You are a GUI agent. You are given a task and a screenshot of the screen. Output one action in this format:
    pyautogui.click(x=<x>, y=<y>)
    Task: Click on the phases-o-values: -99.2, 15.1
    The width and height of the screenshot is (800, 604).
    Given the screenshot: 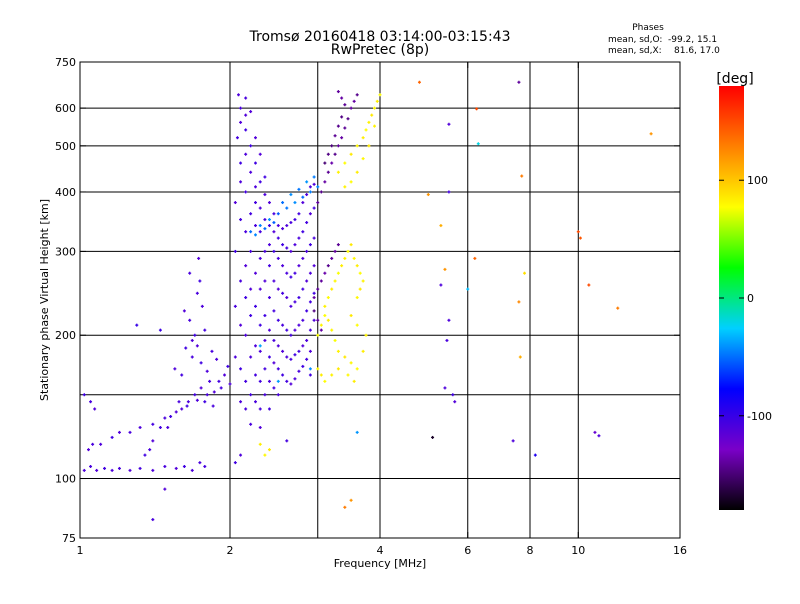 What is the action you would take?
    pyautogui.click(x=692, y=40)
    